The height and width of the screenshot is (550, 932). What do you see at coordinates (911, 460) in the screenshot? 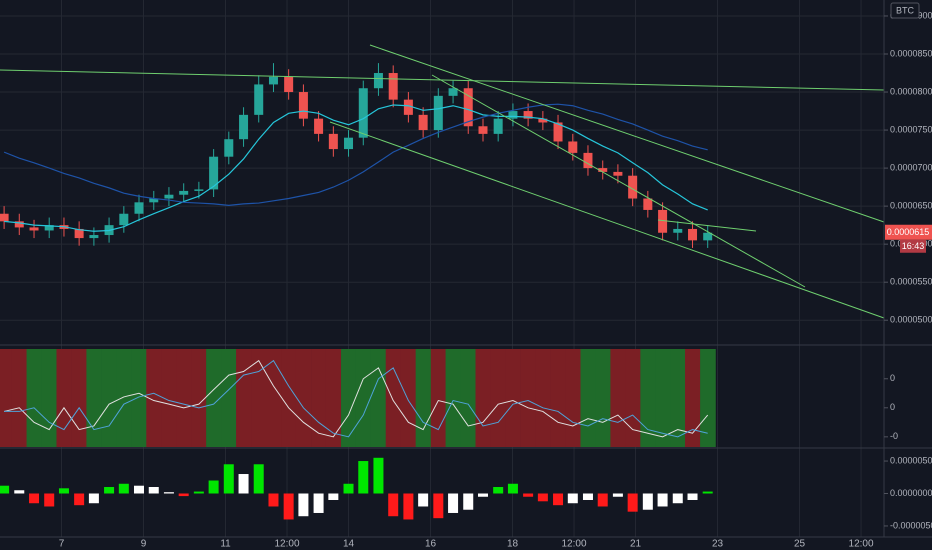
I see `y-tick-label: 0.0000050` at bounding box center [911, 460].